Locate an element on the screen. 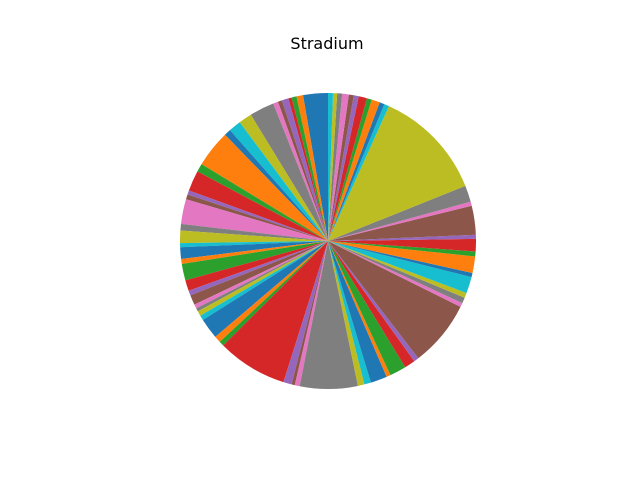 This screenshot has width=640, height=480. chart-title: Stradium is located at coordinates (326, 43).